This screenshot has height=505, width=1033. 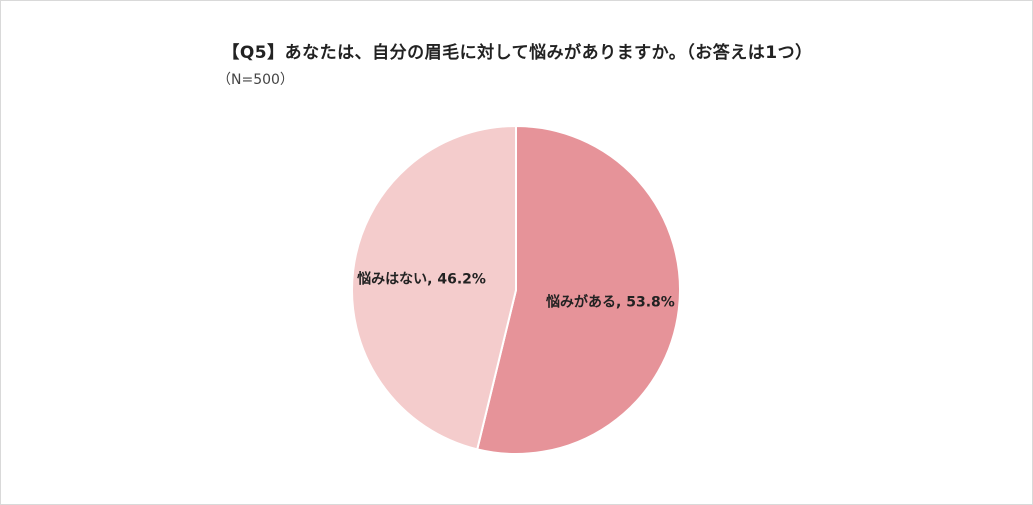 What do you see at coordinates (610, 301) in the screenshot?
I see `slice-label-1: 悩みがある, 53.8%` at bounding box center [610, 301].